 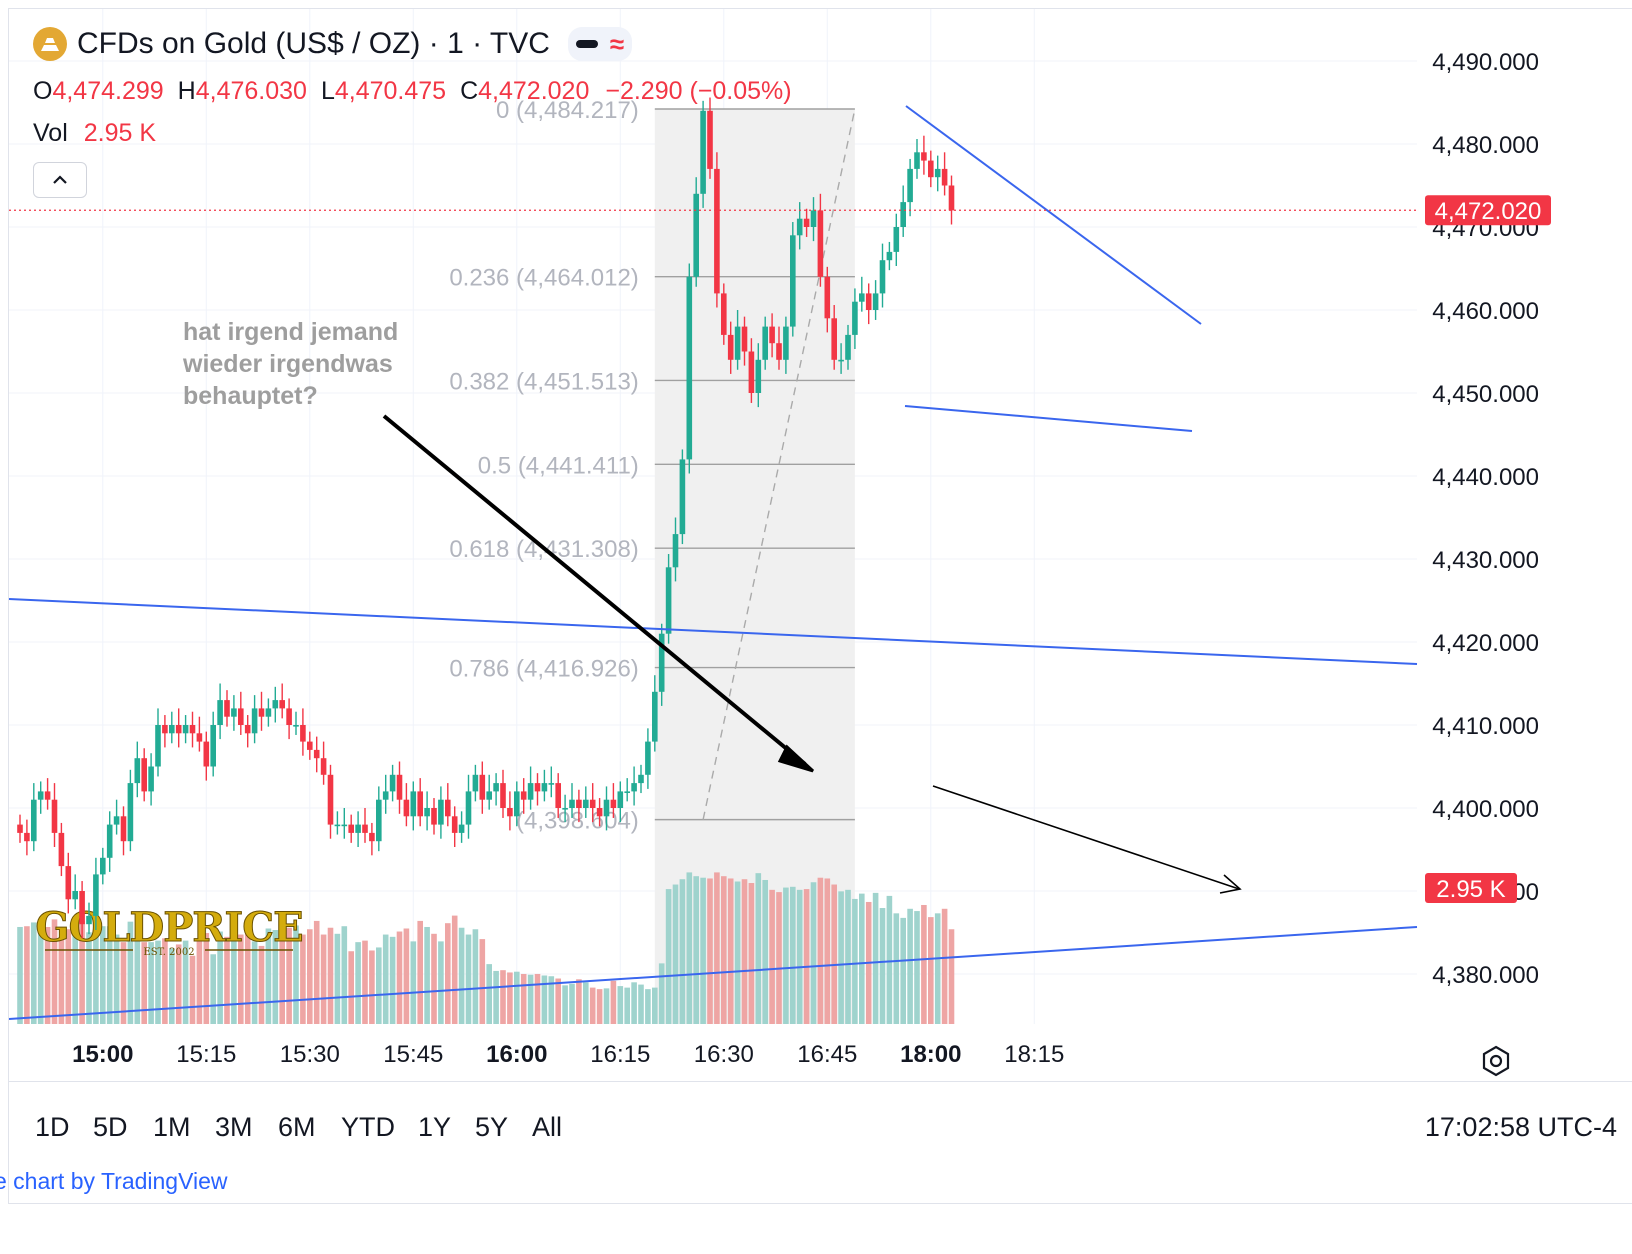 I want to click on fib-label-0: 0 (4,484.217), so click(x=567, y=110).